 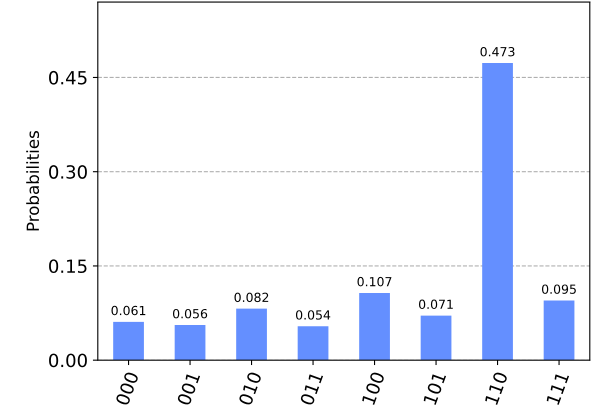 I want to click on data-label: 0.061, so click(x=128, y=311).